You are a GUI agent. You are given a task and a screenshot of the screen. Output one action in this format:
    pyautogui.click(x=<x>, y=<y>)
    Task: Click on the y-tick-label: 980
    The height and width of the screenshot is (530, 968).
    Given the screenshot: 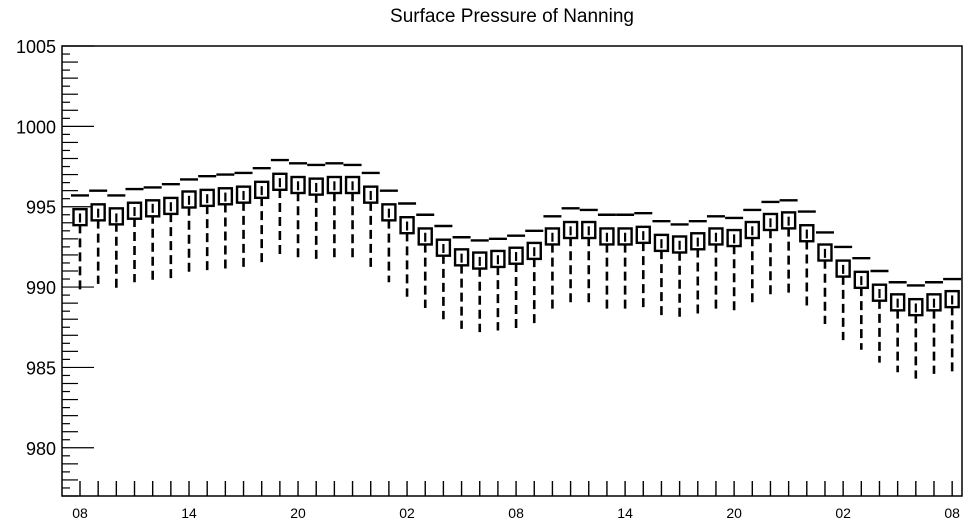 What is the action you would take?
    pyautogui.click(x=41, y=449)
    